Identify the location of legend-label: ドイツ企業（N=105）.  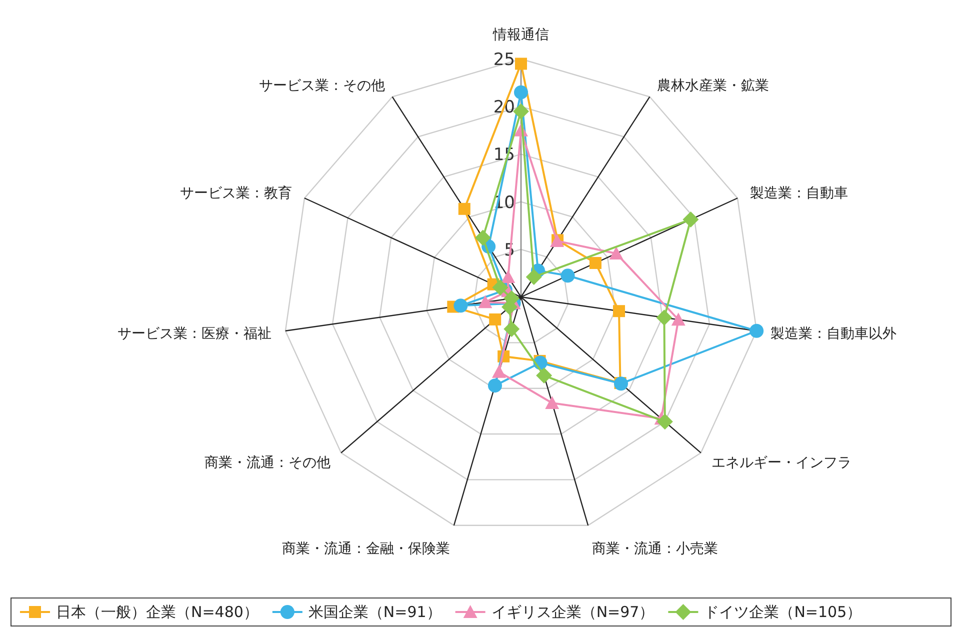
(783, 612).